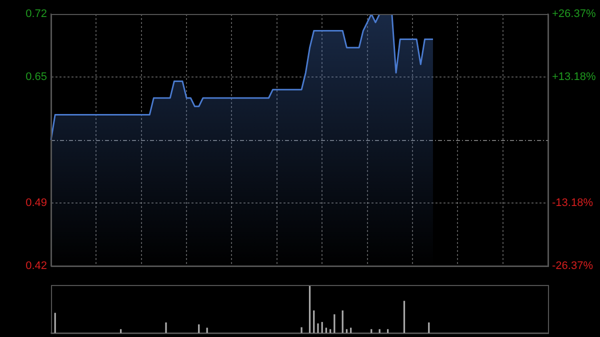 The width and height of the screenshot is (600, 337). What do you see at coordinates (574, 77) in the screenshot?
I see `y2-tick-label: +13.18%` at bounding box center [574, 77].